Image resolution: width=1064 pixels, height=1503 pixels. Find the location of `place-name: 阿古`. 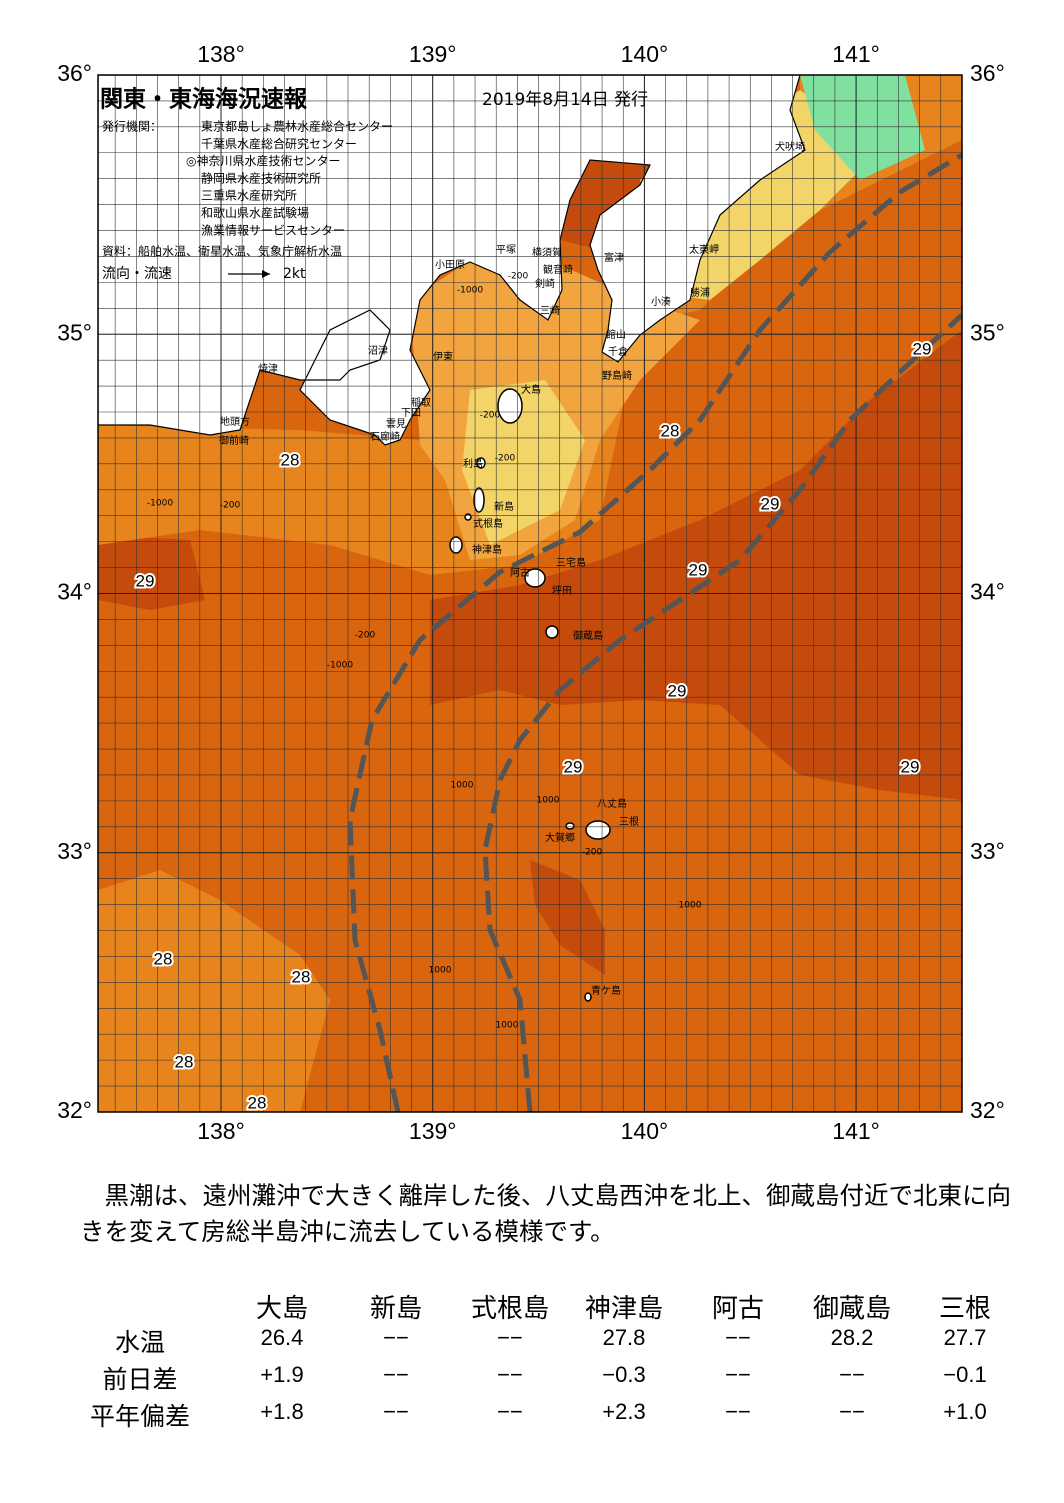

place-name: 阿古 is located at coordinates (520, 572).